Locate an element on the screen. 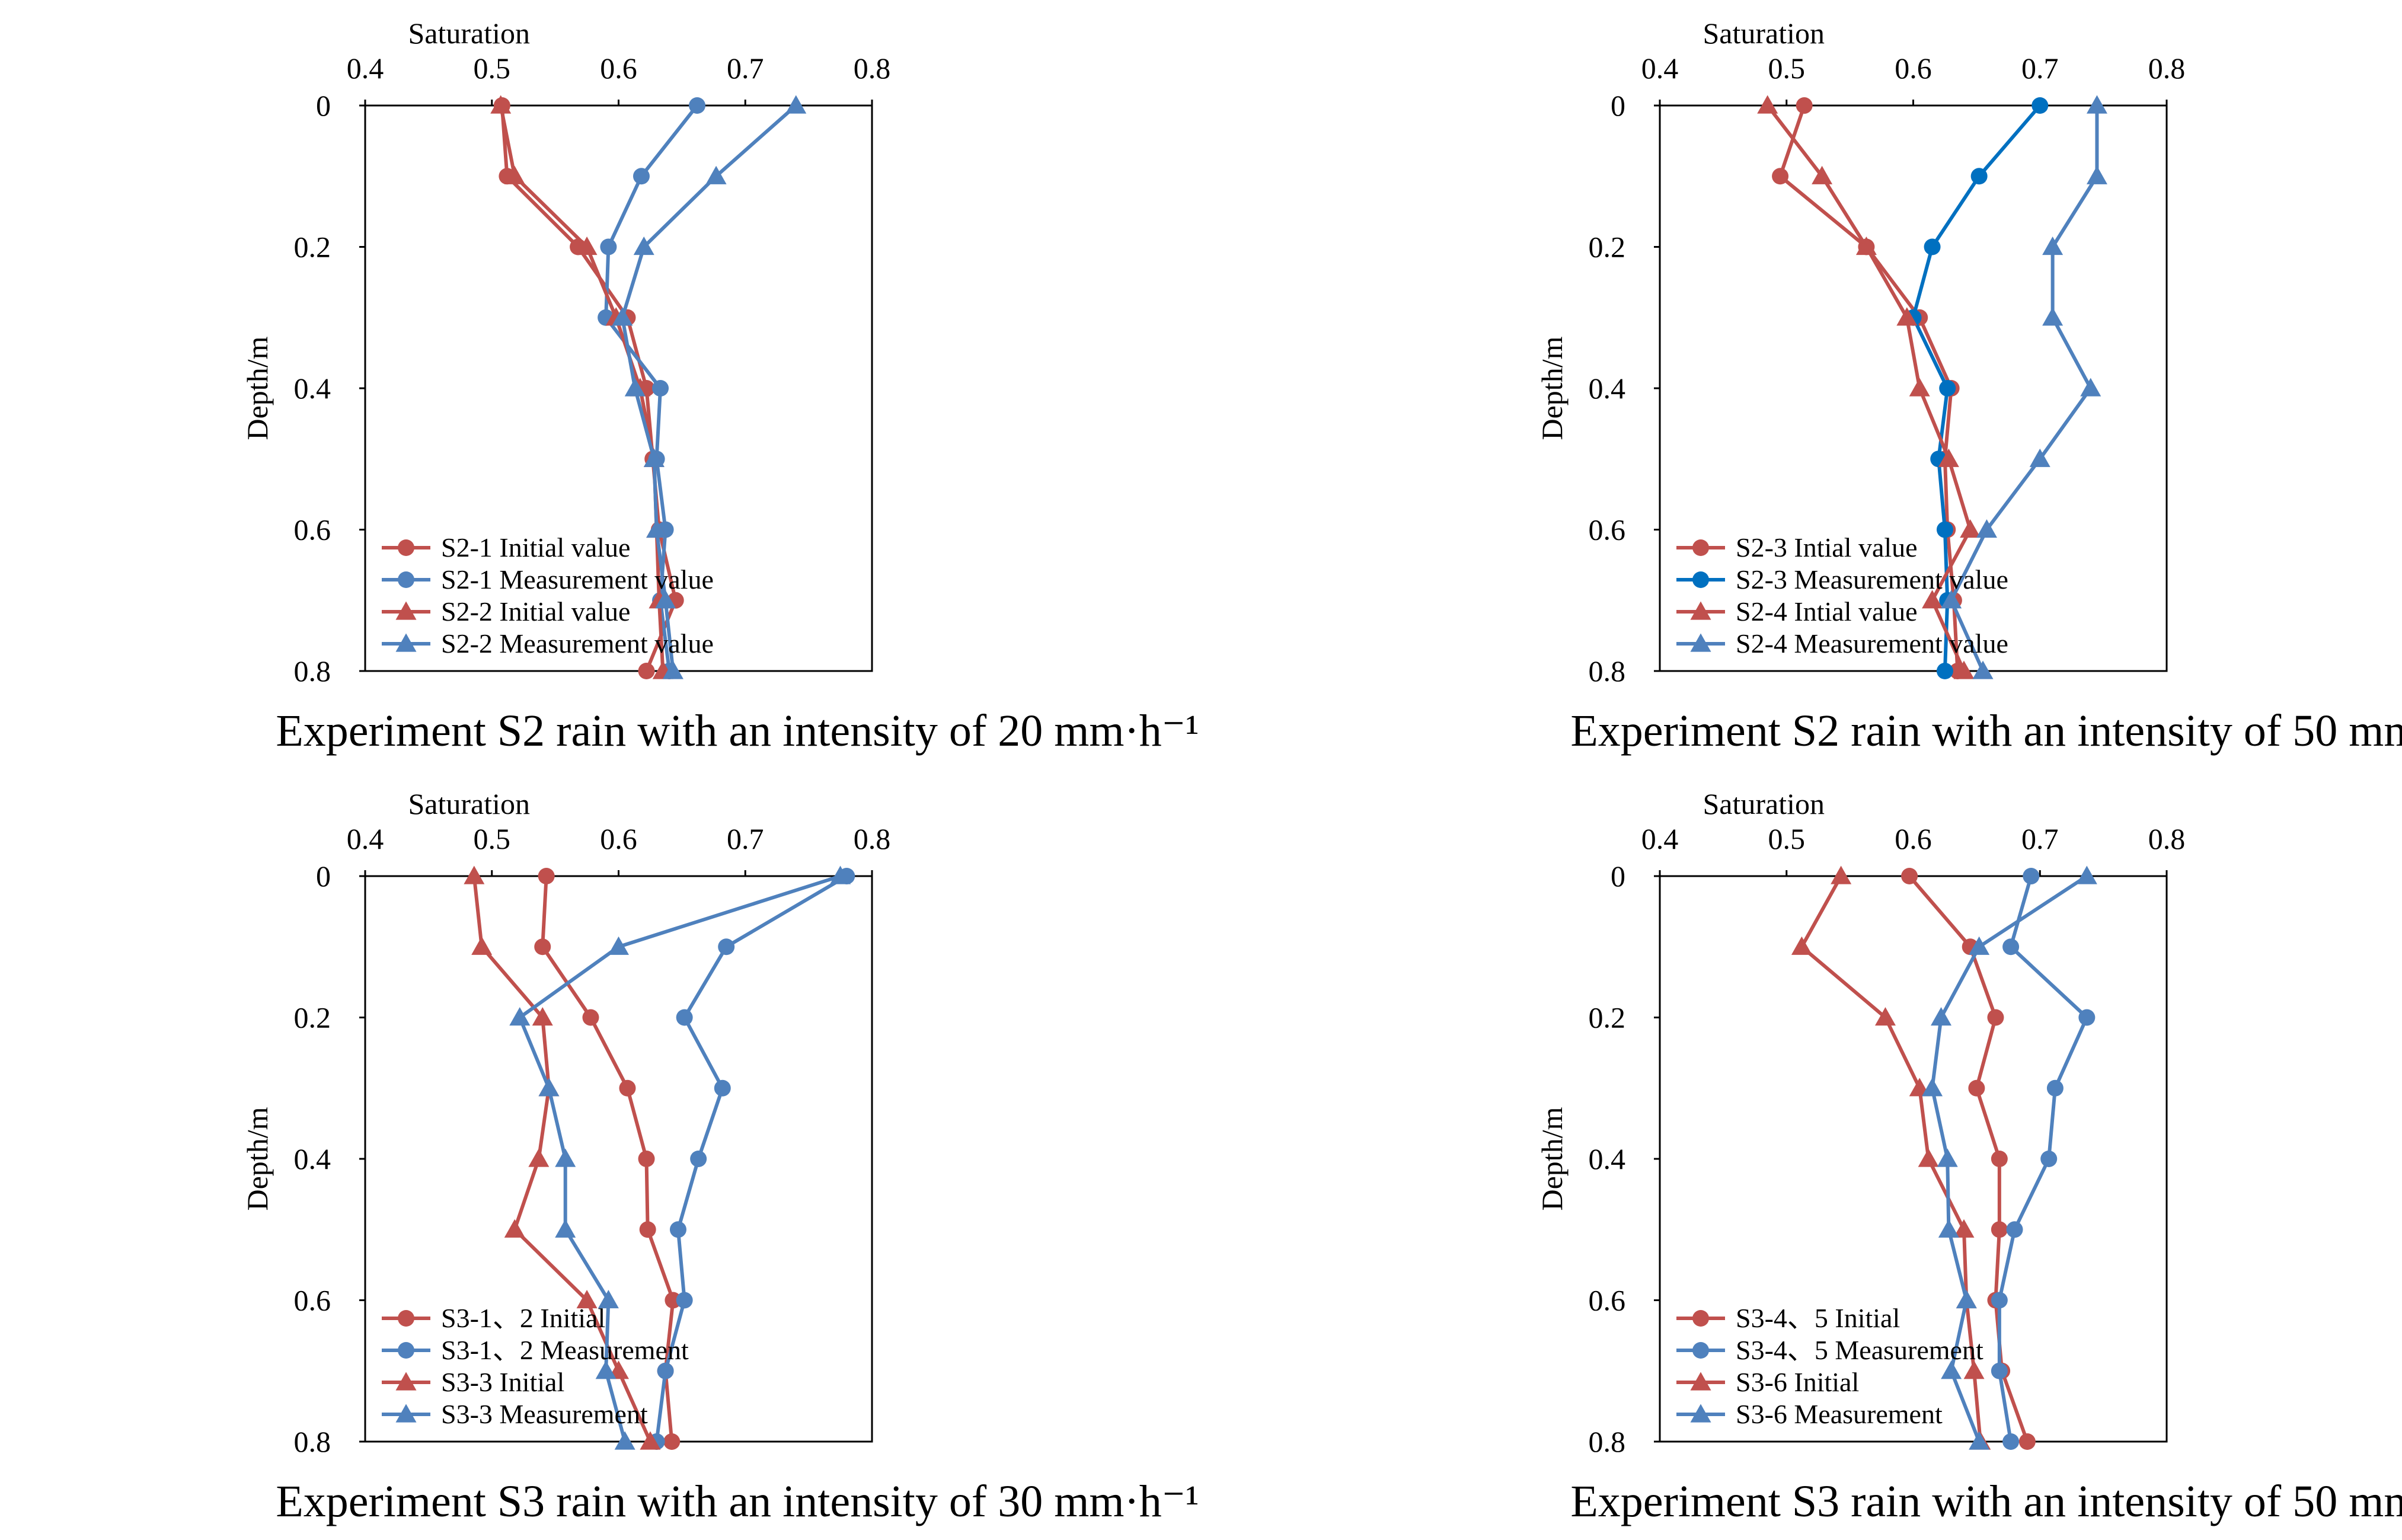 The image size is (2402, 1540). legend-label: S3-1、2 Measurement is located at coordinates (565, 1350).